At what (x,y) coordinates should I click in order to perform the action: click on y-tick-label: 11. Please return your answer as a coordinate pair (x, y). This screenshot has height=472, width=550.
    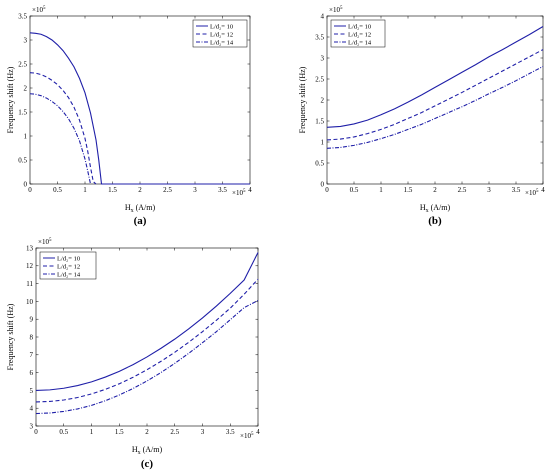
    Looking at the image, I should click on (29, 284).